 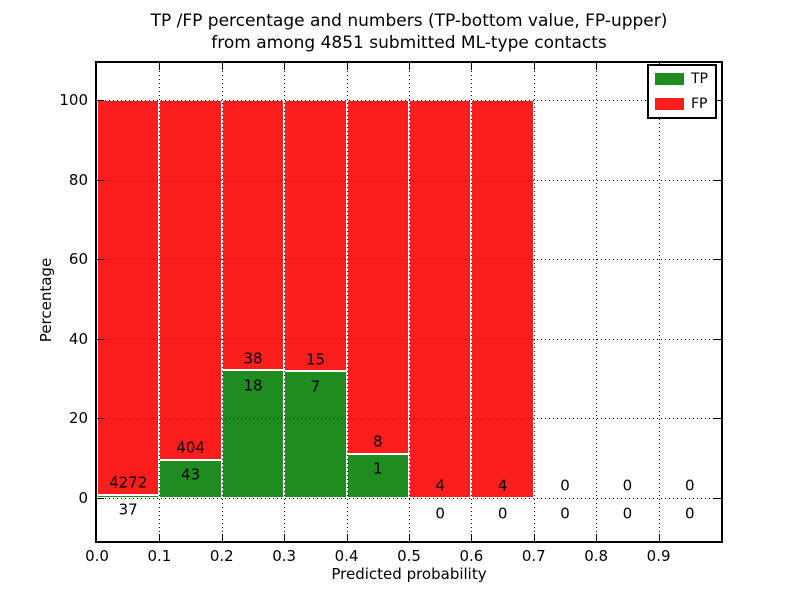 I want to click on tp-count-label: 1, so click(x=378, y=468).